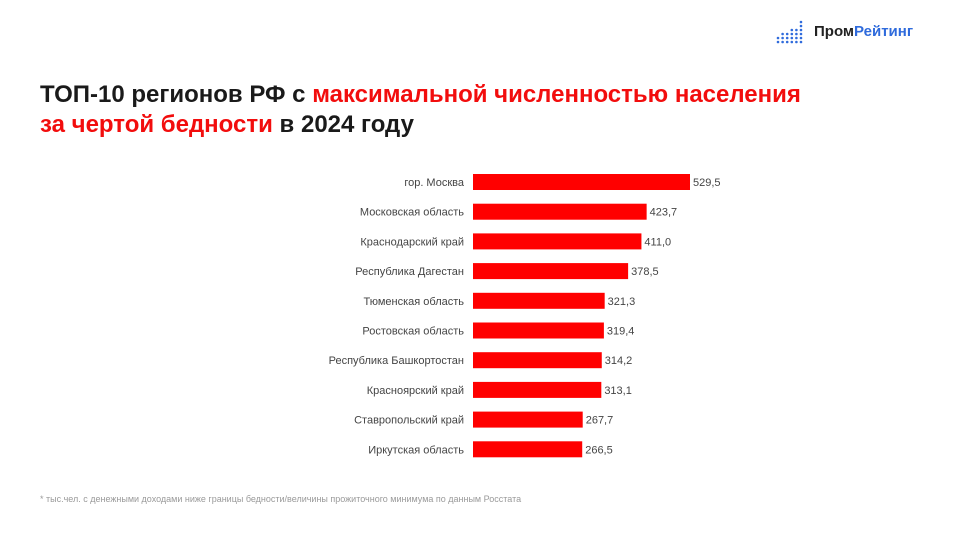  Describe the element at coordinates (622, 302) in the screenshot. I see `value-label: 321,3` at that location.